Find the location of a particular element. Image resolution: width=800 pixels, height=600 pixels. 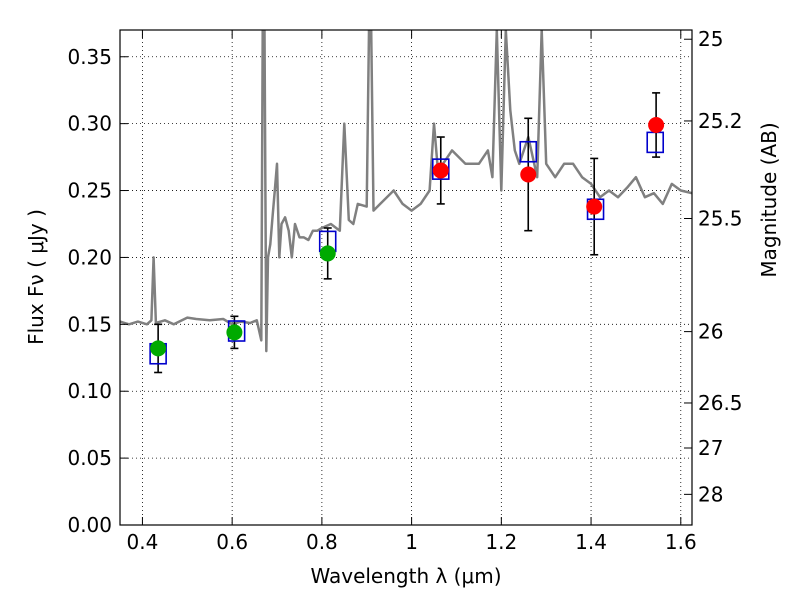

right-tick-label: 28 is located at coordinates (710, 494).